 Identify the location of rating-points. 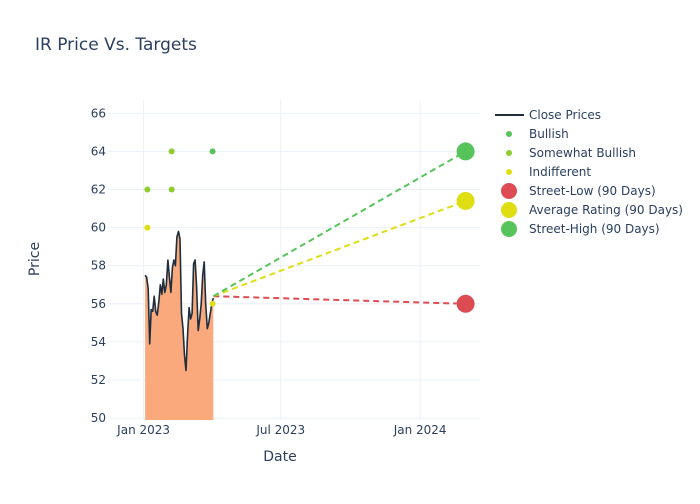
(180, 227).